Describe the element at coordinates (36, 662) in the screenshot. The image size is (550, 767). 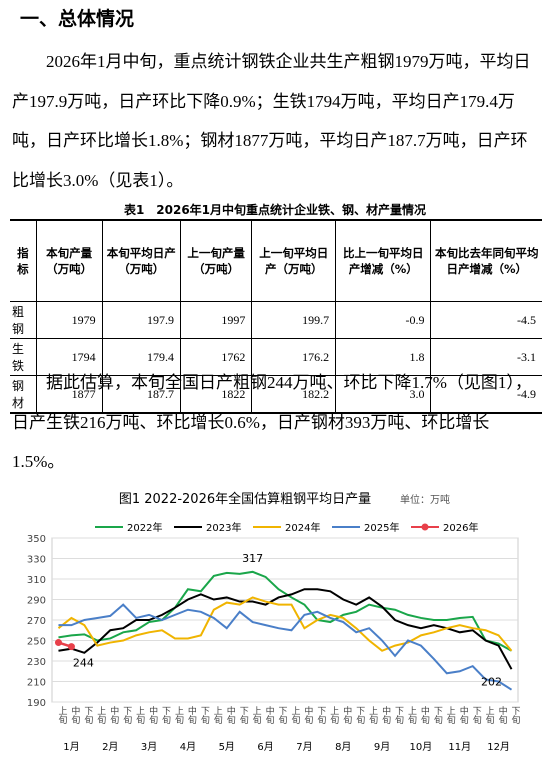
I see `y-tick-label: 230` at that location.